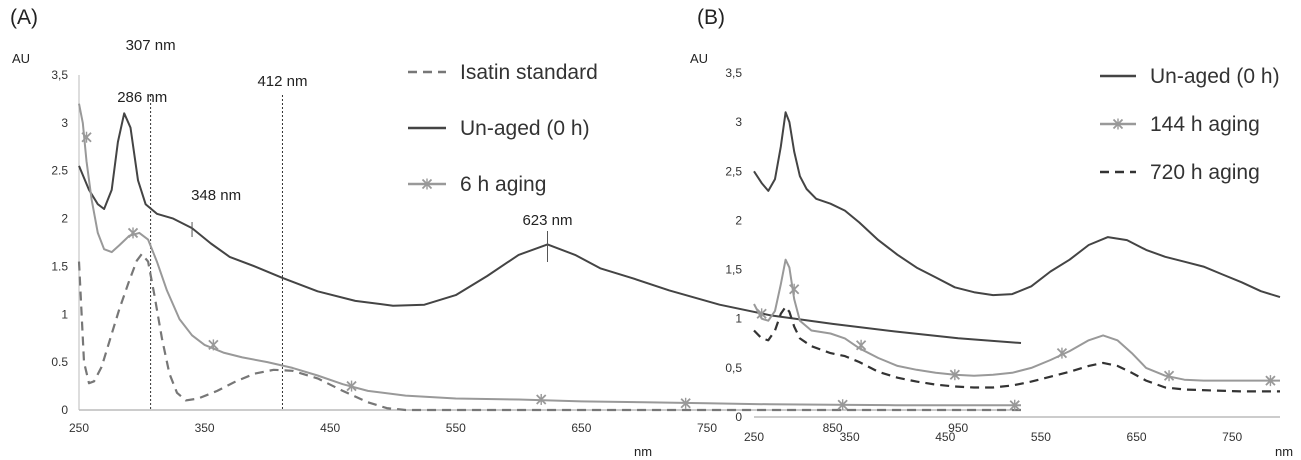  What do you see at coordinates (59, 266) in the screenshot?
I see `y-tick-label: 1.5` at bounding box center [59, 266].